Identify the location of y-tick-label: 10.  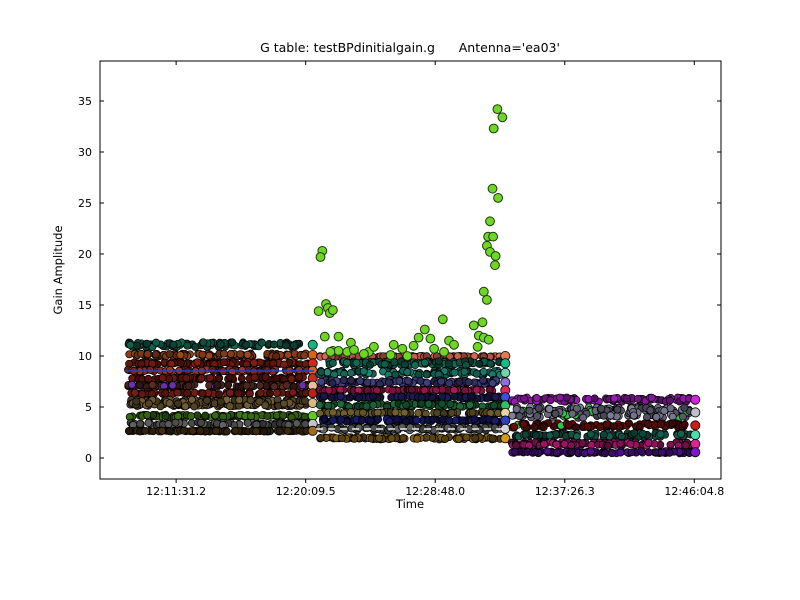
(85, 356).